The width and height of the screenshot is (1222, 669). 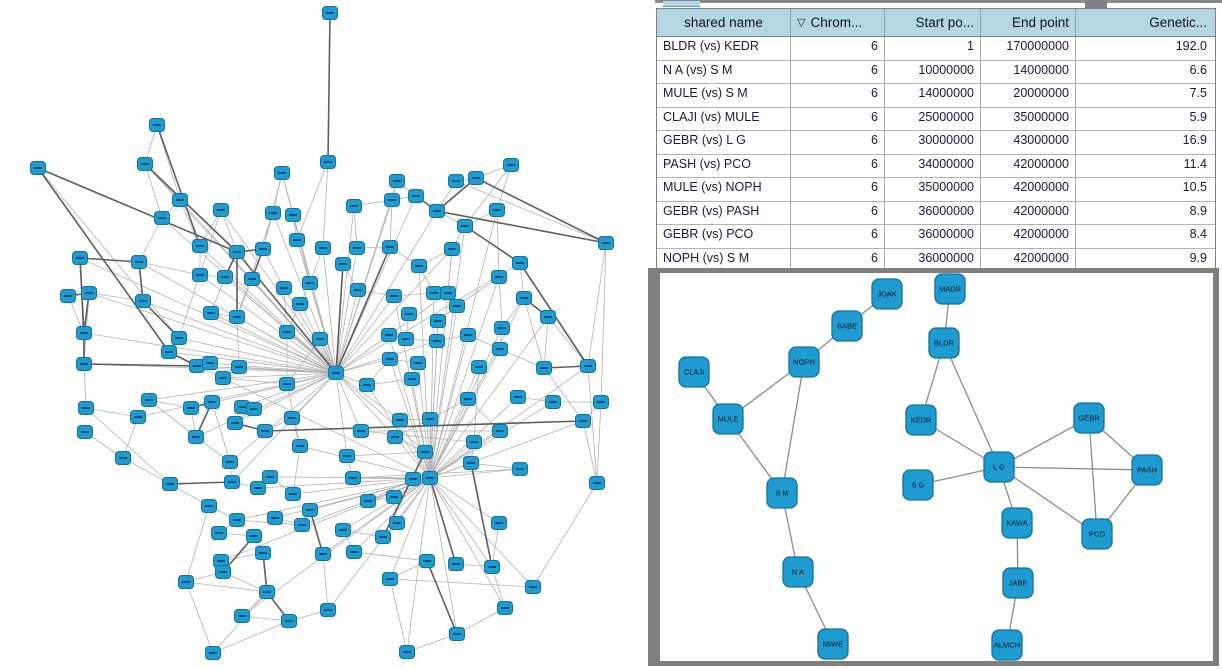 I want to click on network-node-pco: PCO, so click(x=1097, y=534).